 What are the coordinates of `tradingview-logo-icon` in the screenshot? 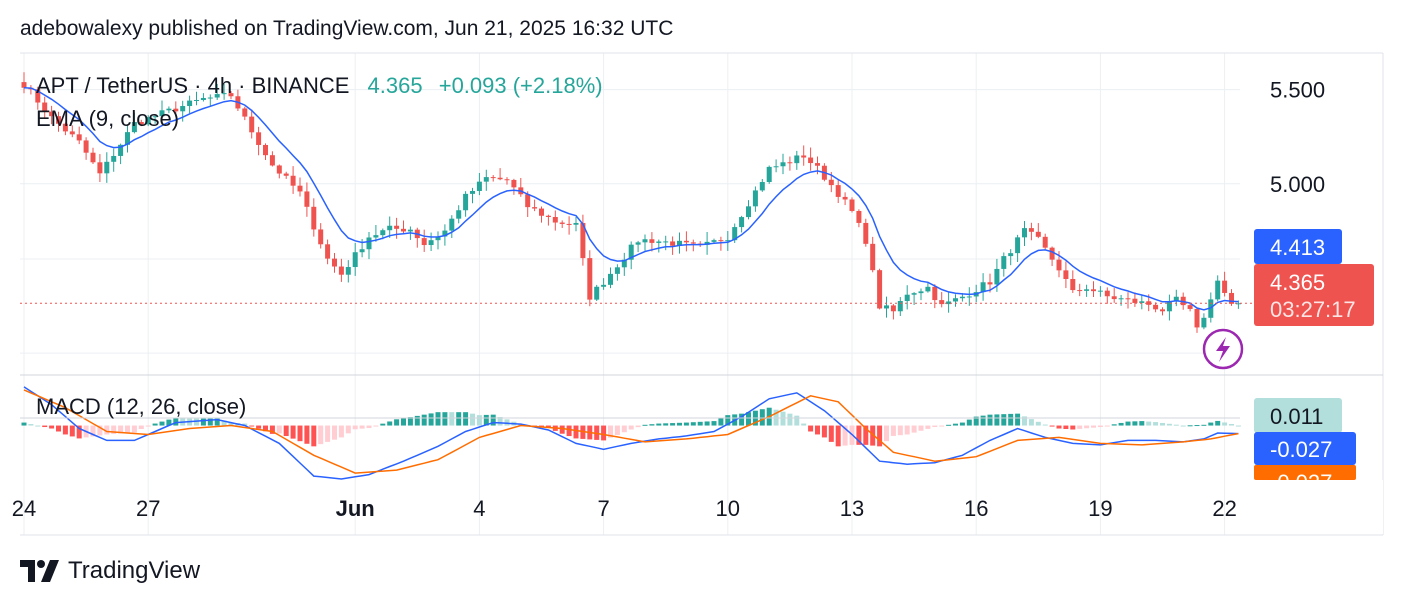 It's located at (39, 571).